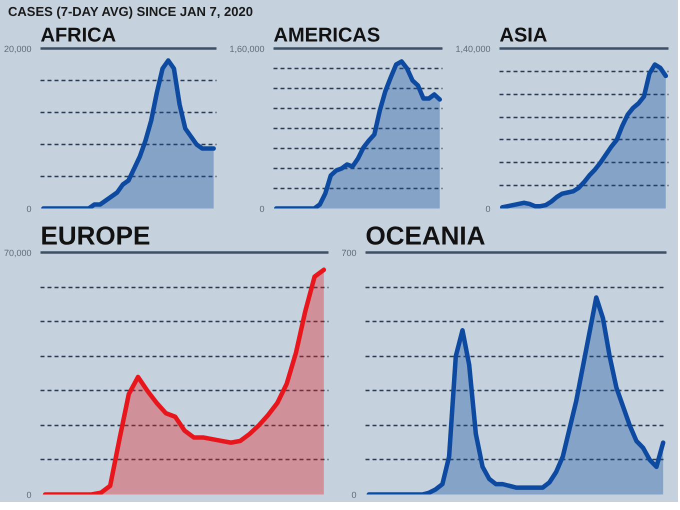 Image resolution: width=680 pixels, height=510 pixels. I want to click on y-tick-label: 20,000, so click(18, 49).